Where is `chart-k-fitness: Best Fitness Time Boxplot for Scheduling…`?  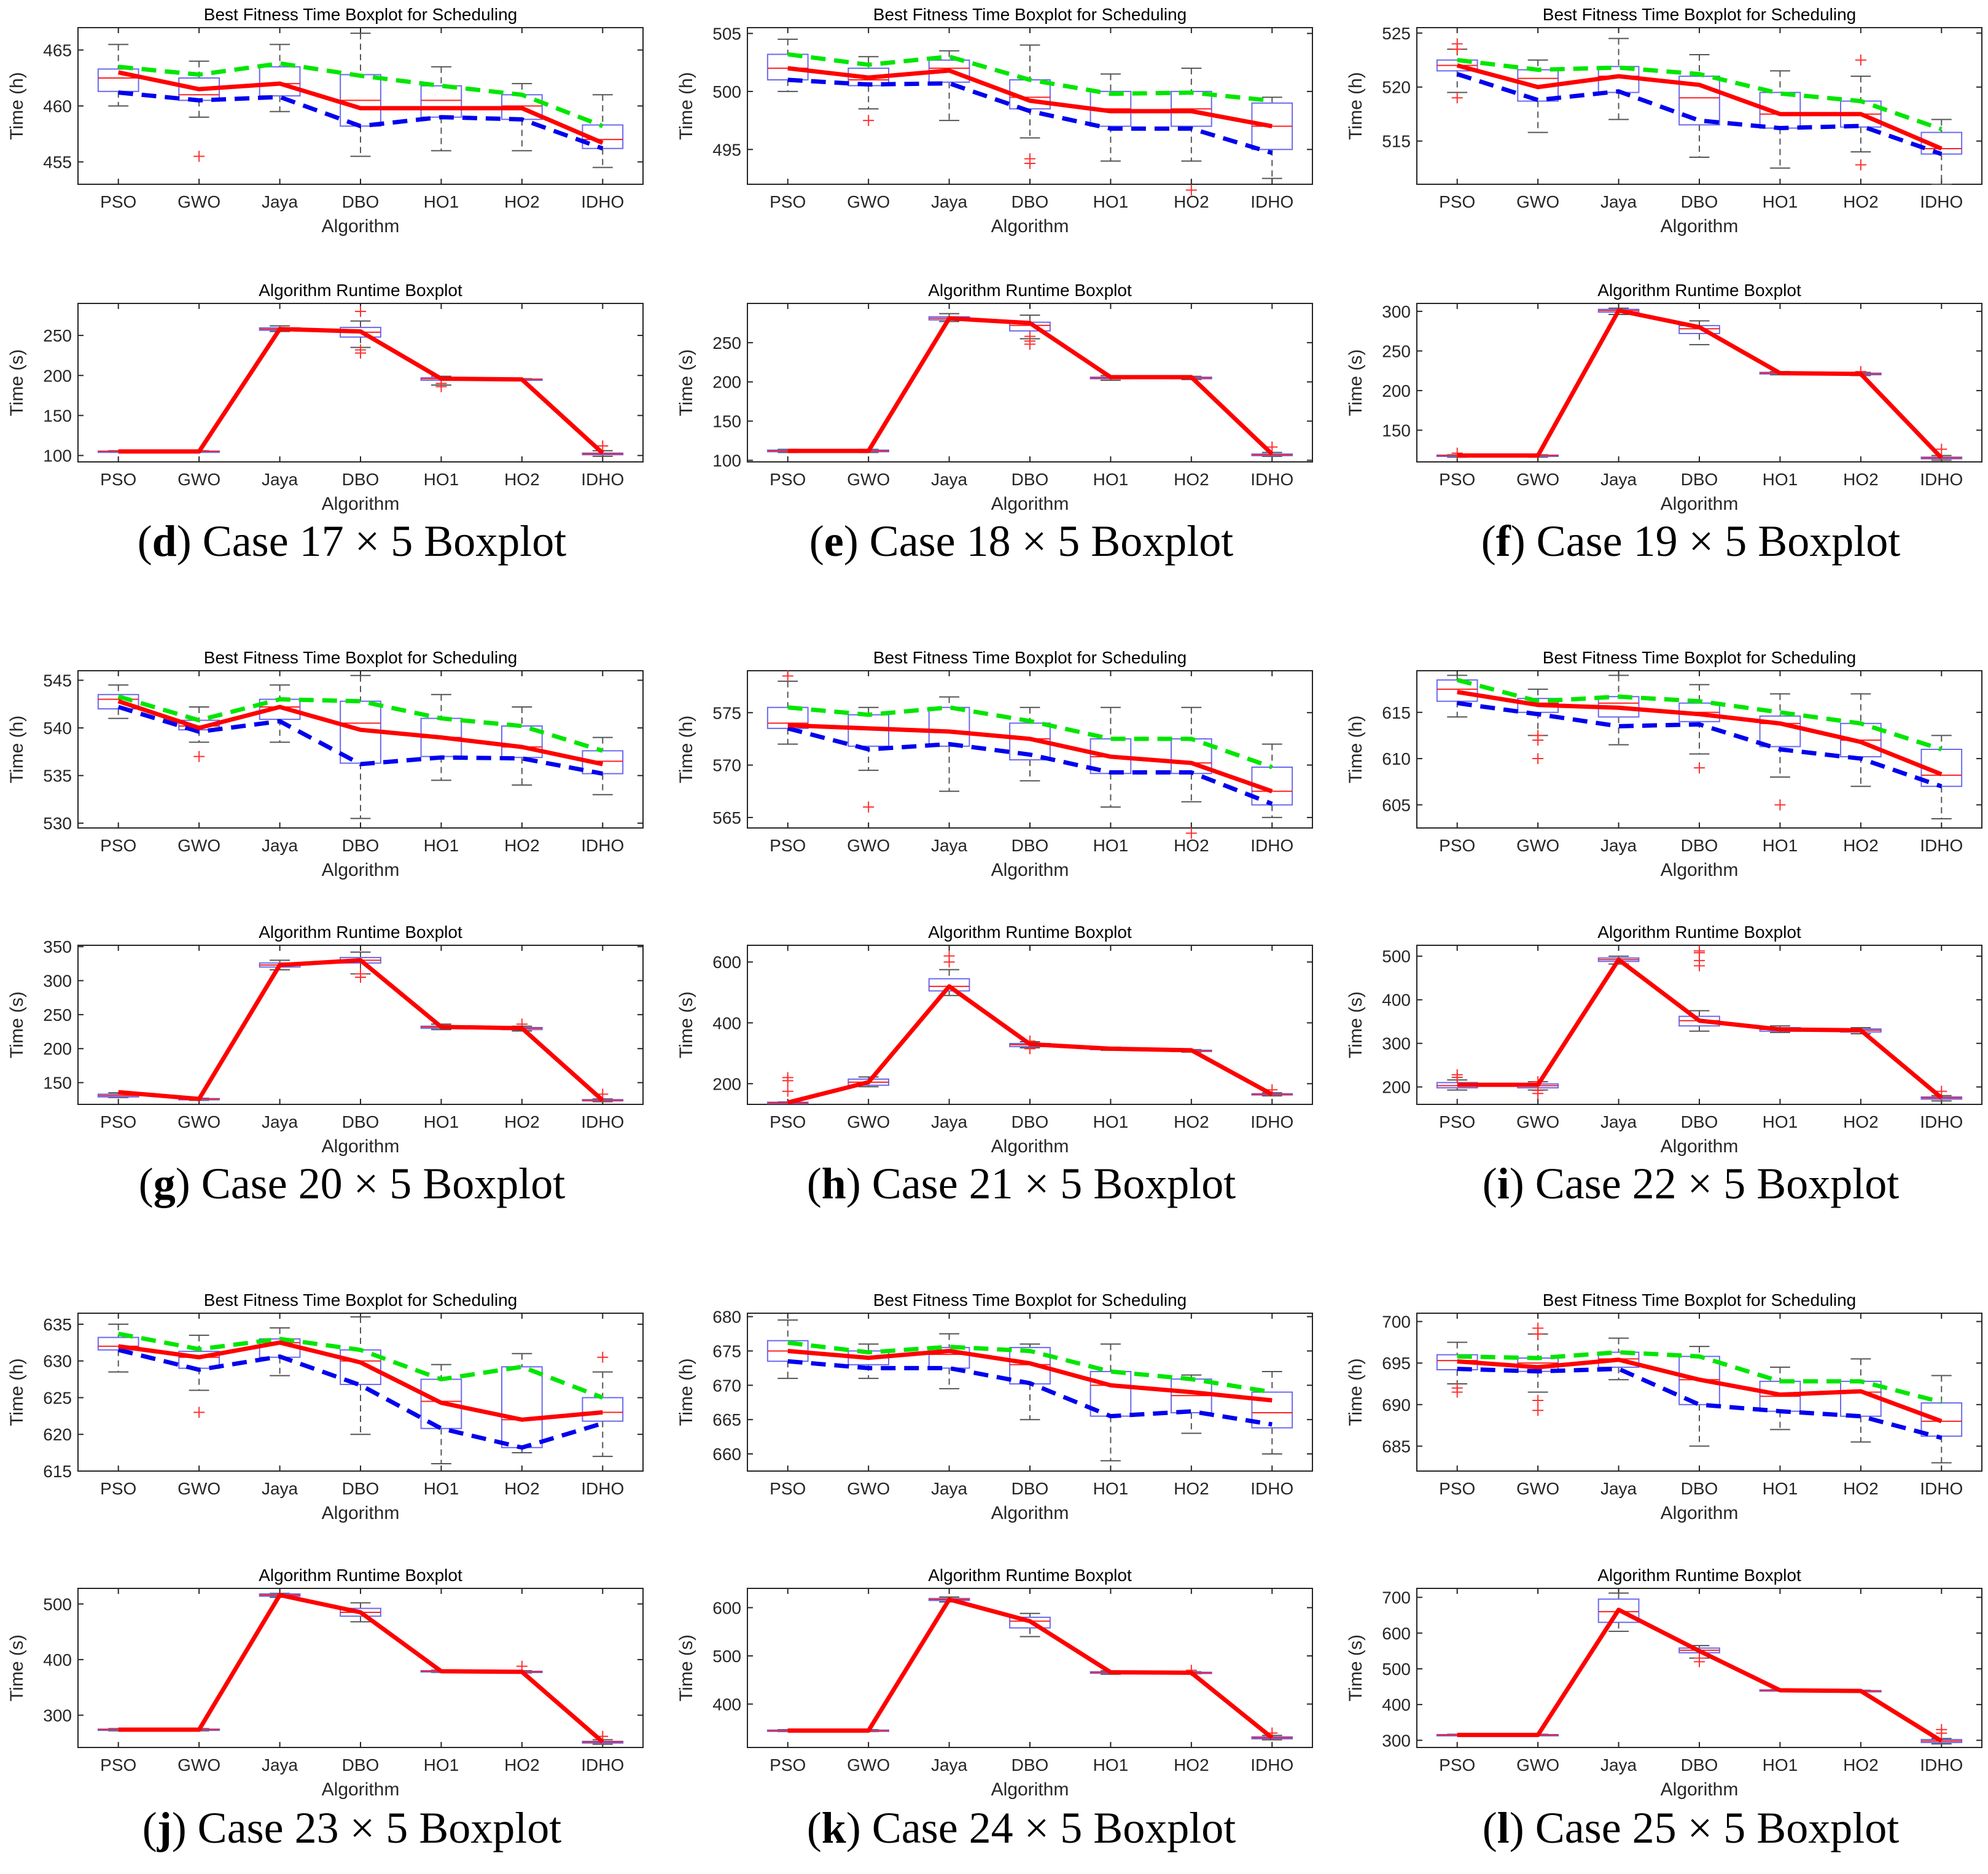
chart-k-fitness: Best Fitness Time Boxplot for Scheduling… is located at coordinates (995, 1406).